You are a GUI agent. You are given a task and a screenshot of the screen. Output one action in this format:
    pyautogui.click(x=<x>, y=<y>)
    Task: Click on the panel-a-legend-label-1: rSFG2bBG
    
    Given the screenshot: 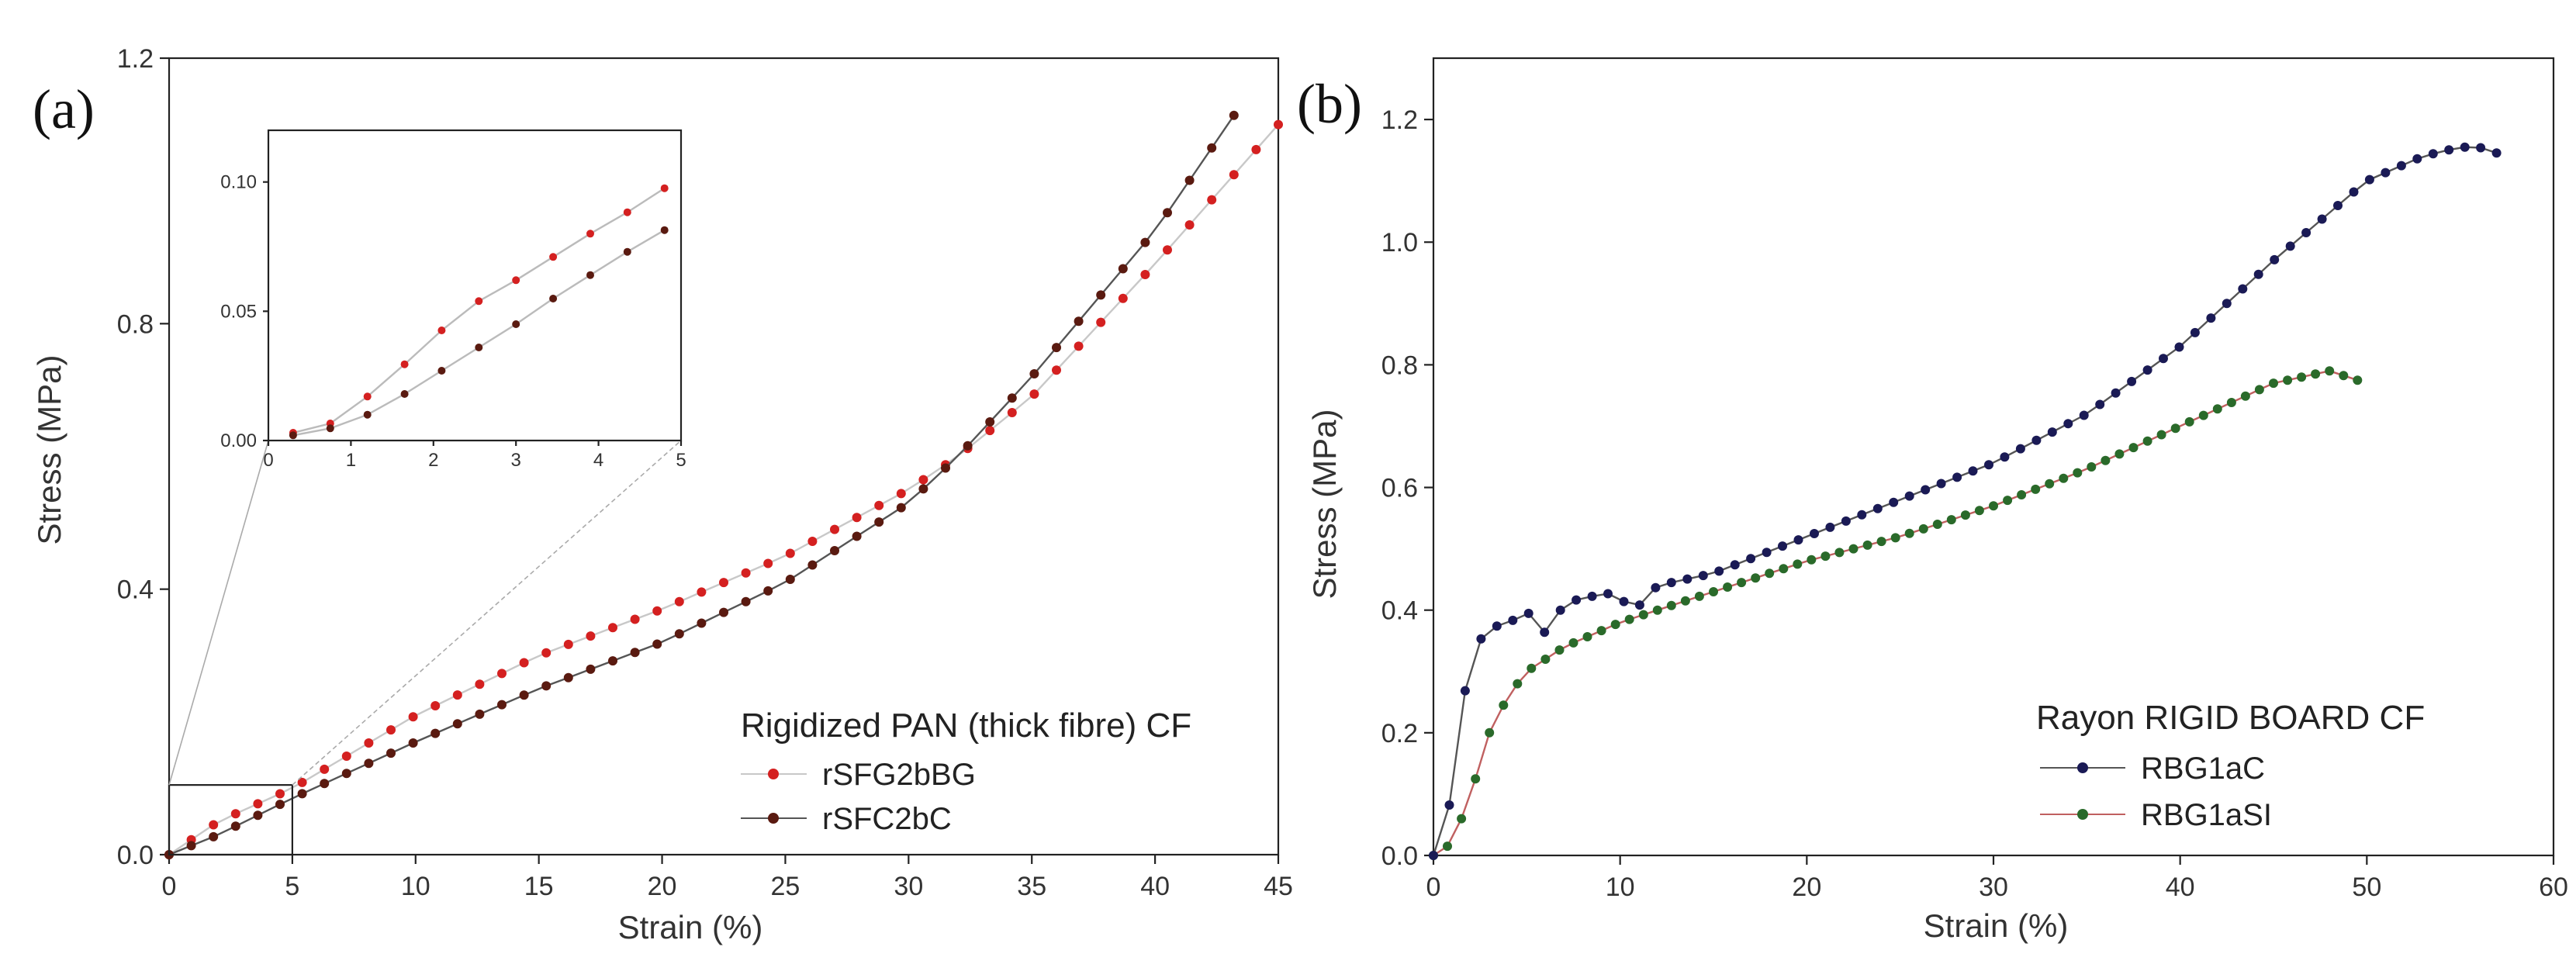 What is the action you would take?
    pyautogui.click(x=899, y=775)
    